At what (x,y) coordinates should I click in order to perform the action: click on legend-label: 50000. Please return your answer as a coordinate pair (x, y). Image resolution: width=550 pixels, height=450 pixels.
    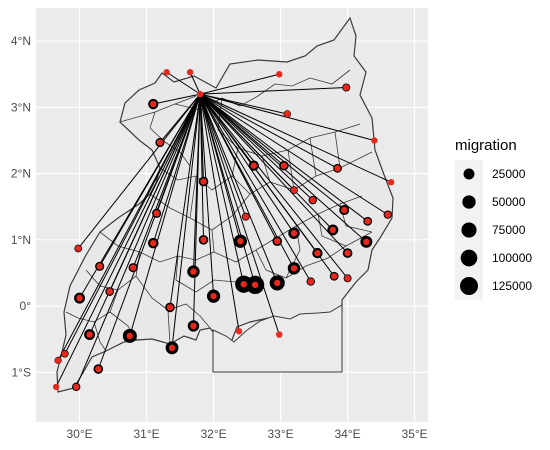
    Looking at the image, I should click on (509, 202).